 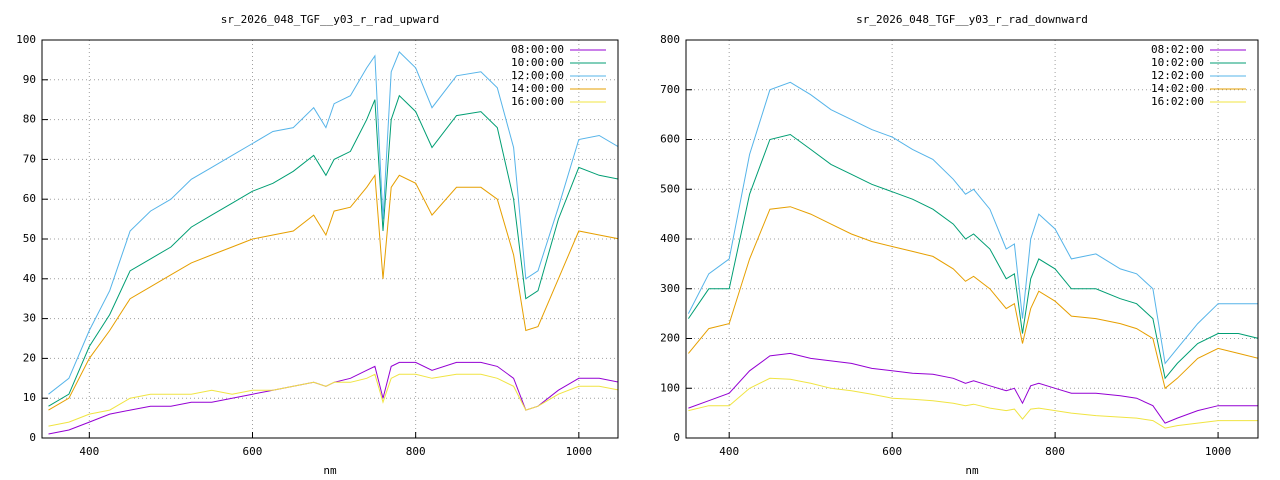 I want to click on legend-label: 14:00:00, so click(x=537, y=88).